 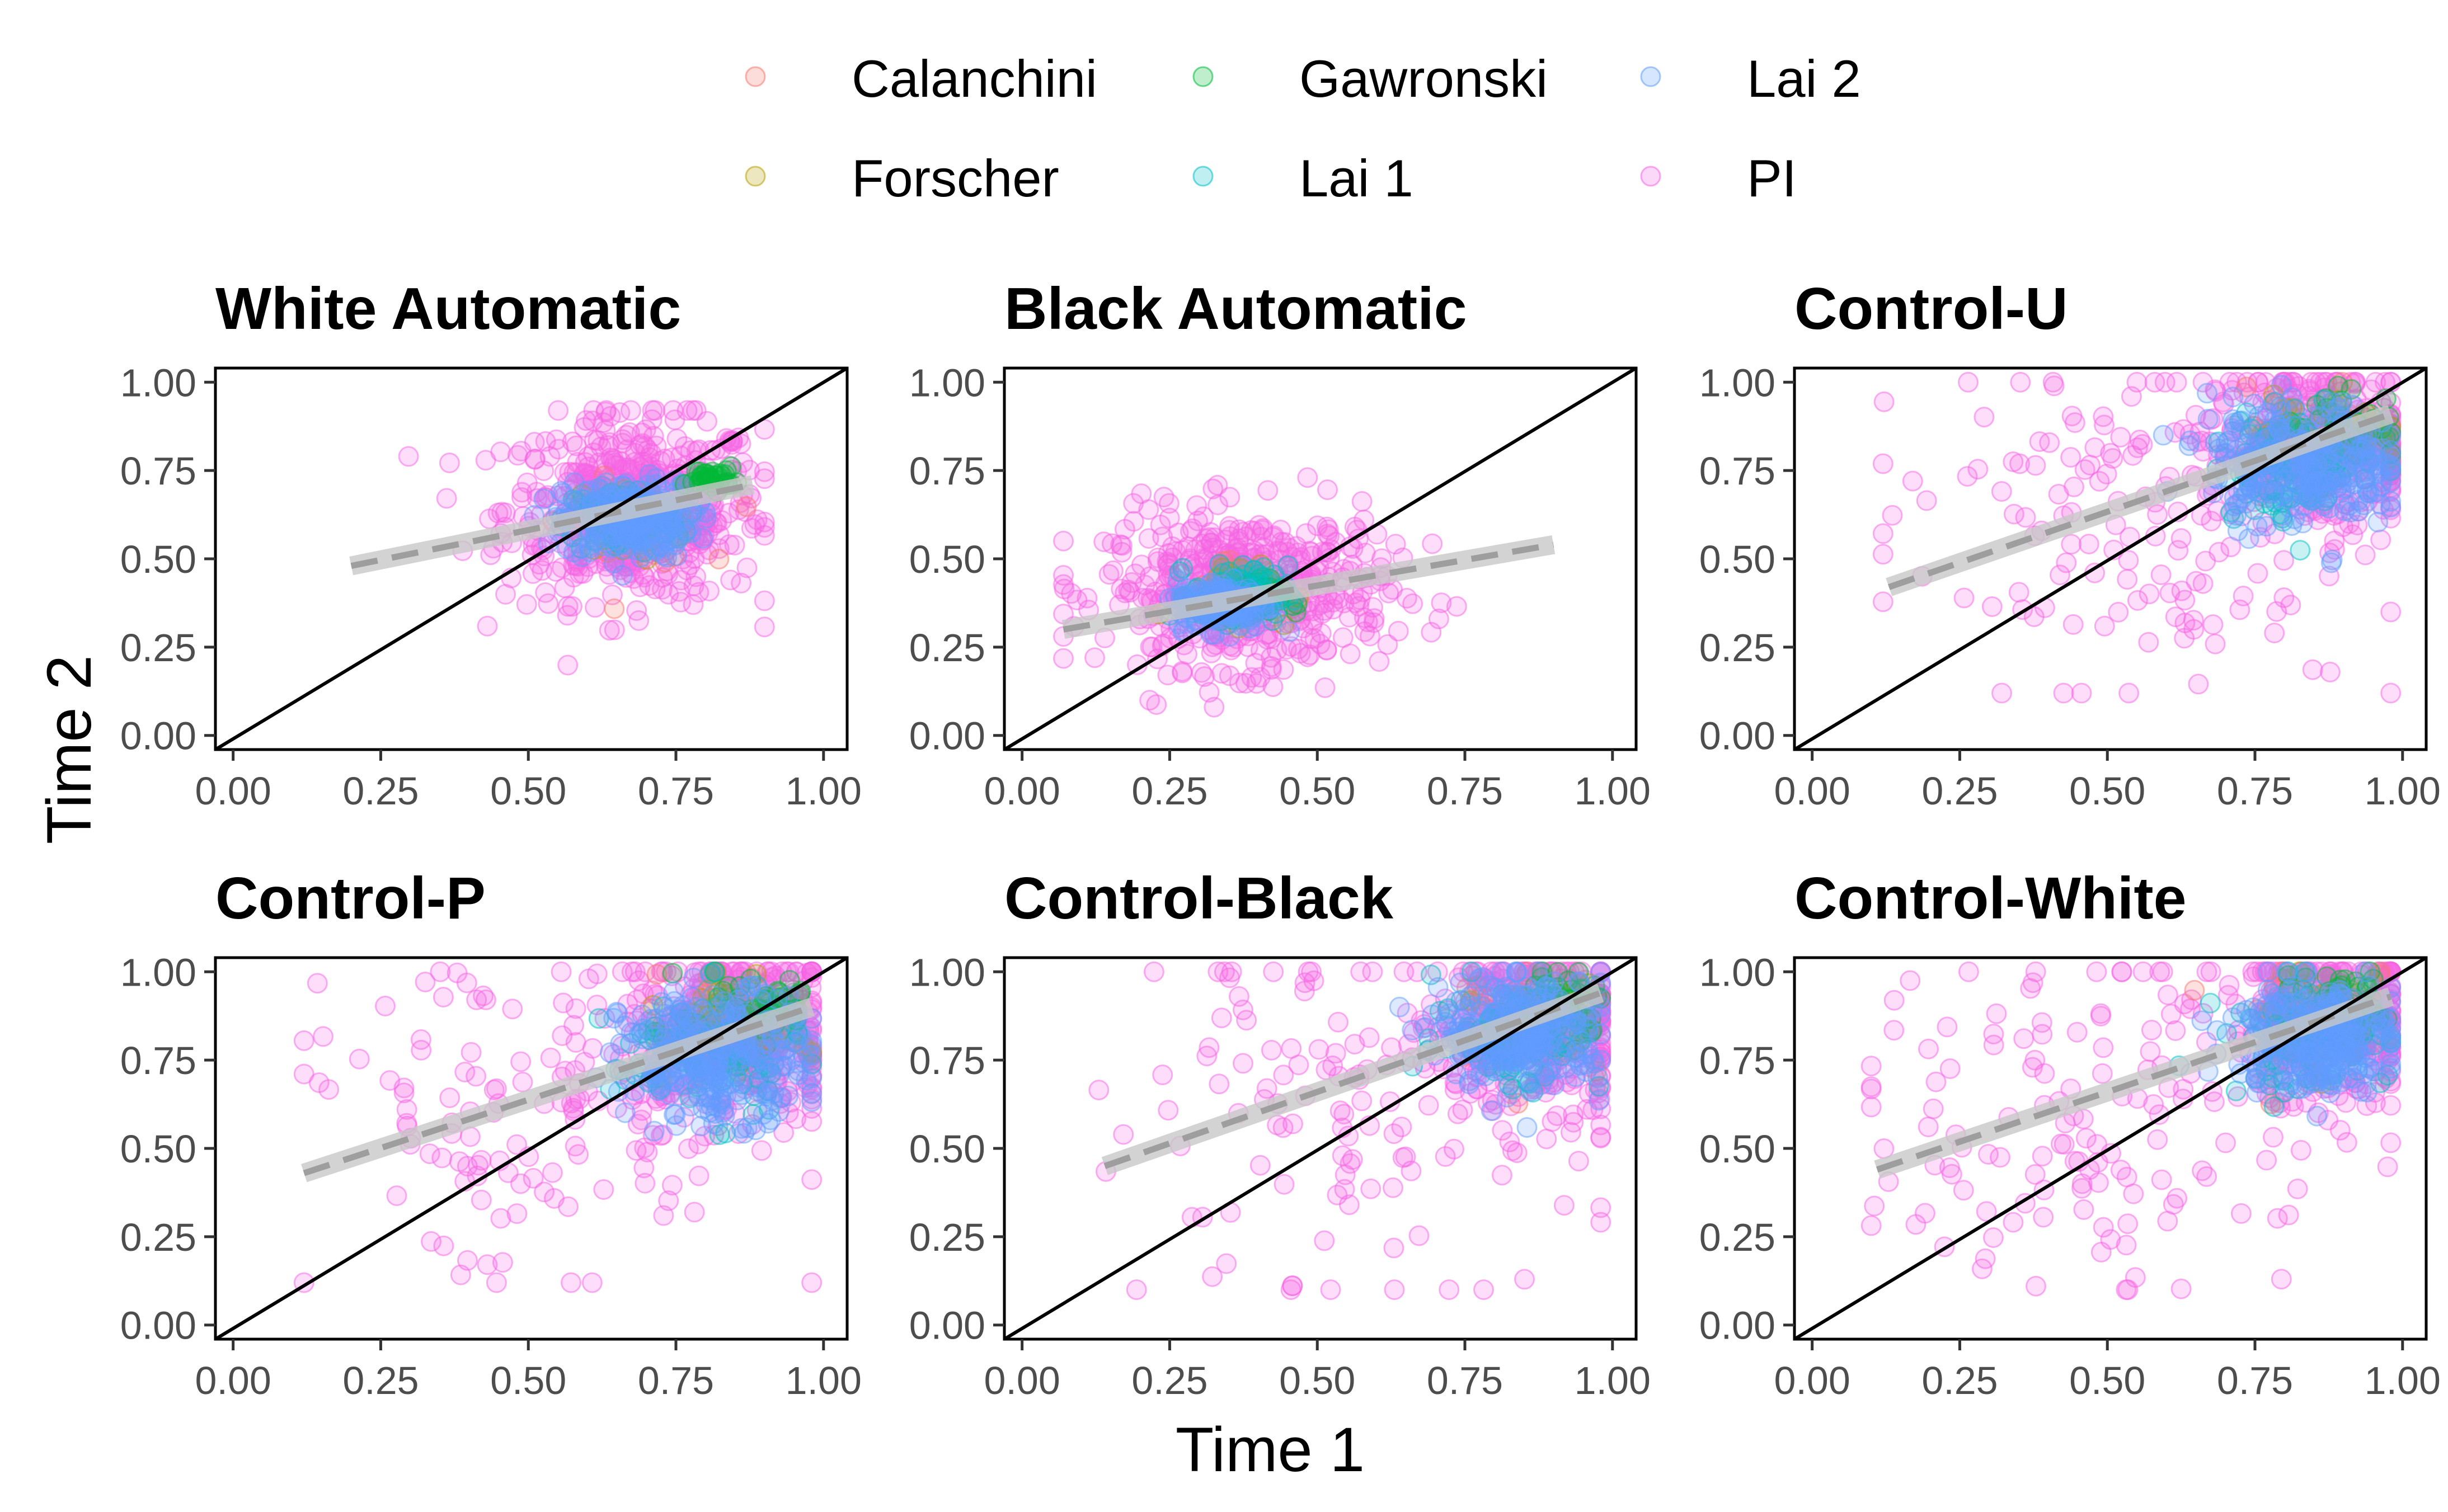 What do you see at coordinates (947, 972) in the screenshot?
I see `panel-control-black-y-tick-label: 1.00` at bounding box center [947, 972].